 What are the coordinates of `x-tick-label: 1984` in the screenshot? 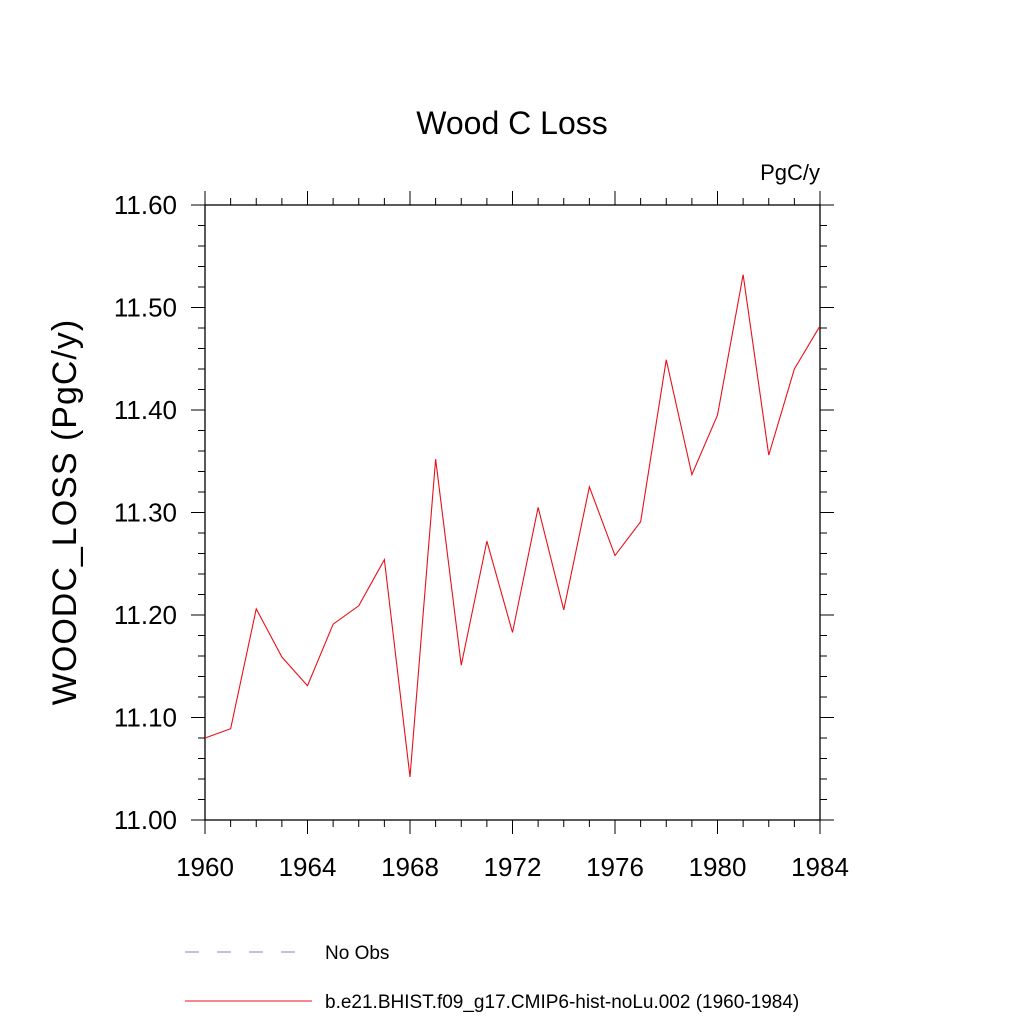 It's located at (820, 867).